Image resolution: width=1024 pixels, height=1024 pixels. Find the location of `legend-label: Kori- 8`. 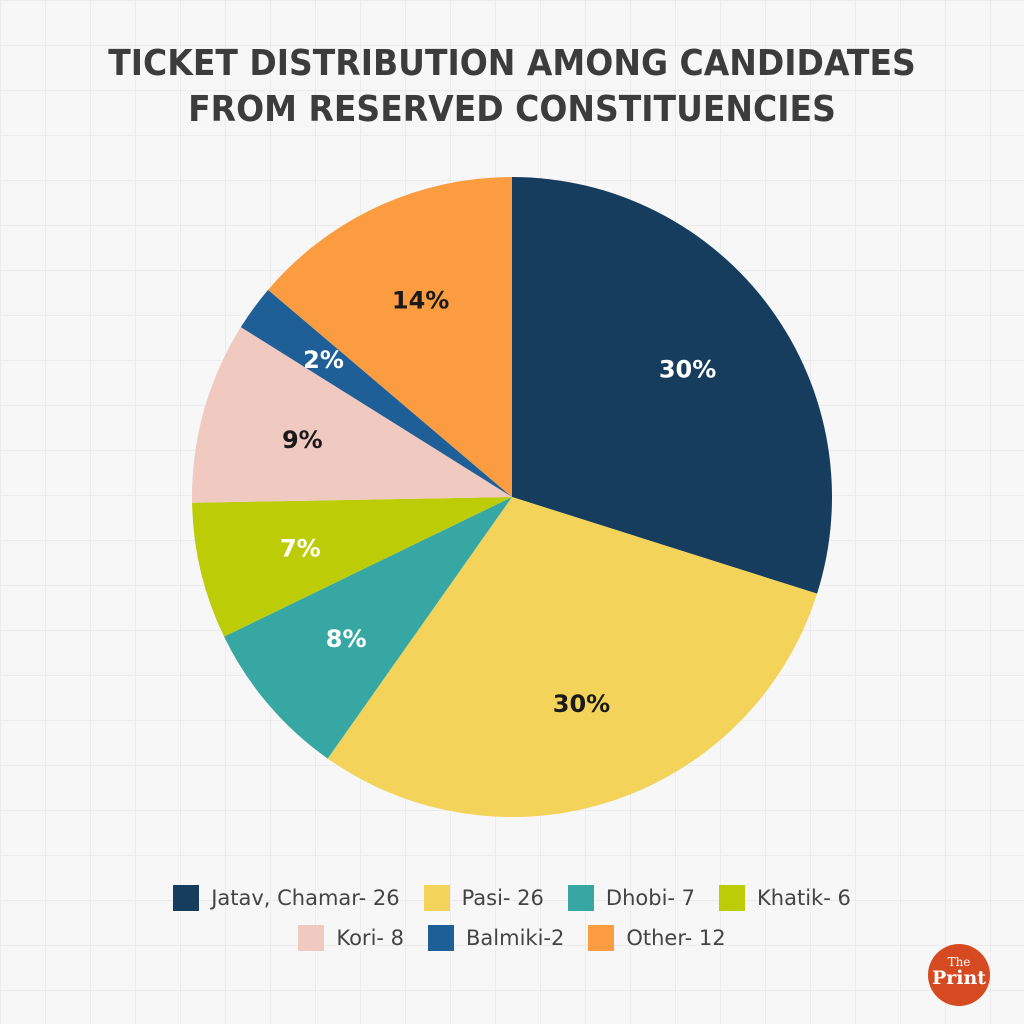

legend-label: Kori- 8 is located at coordinates (370, 938).